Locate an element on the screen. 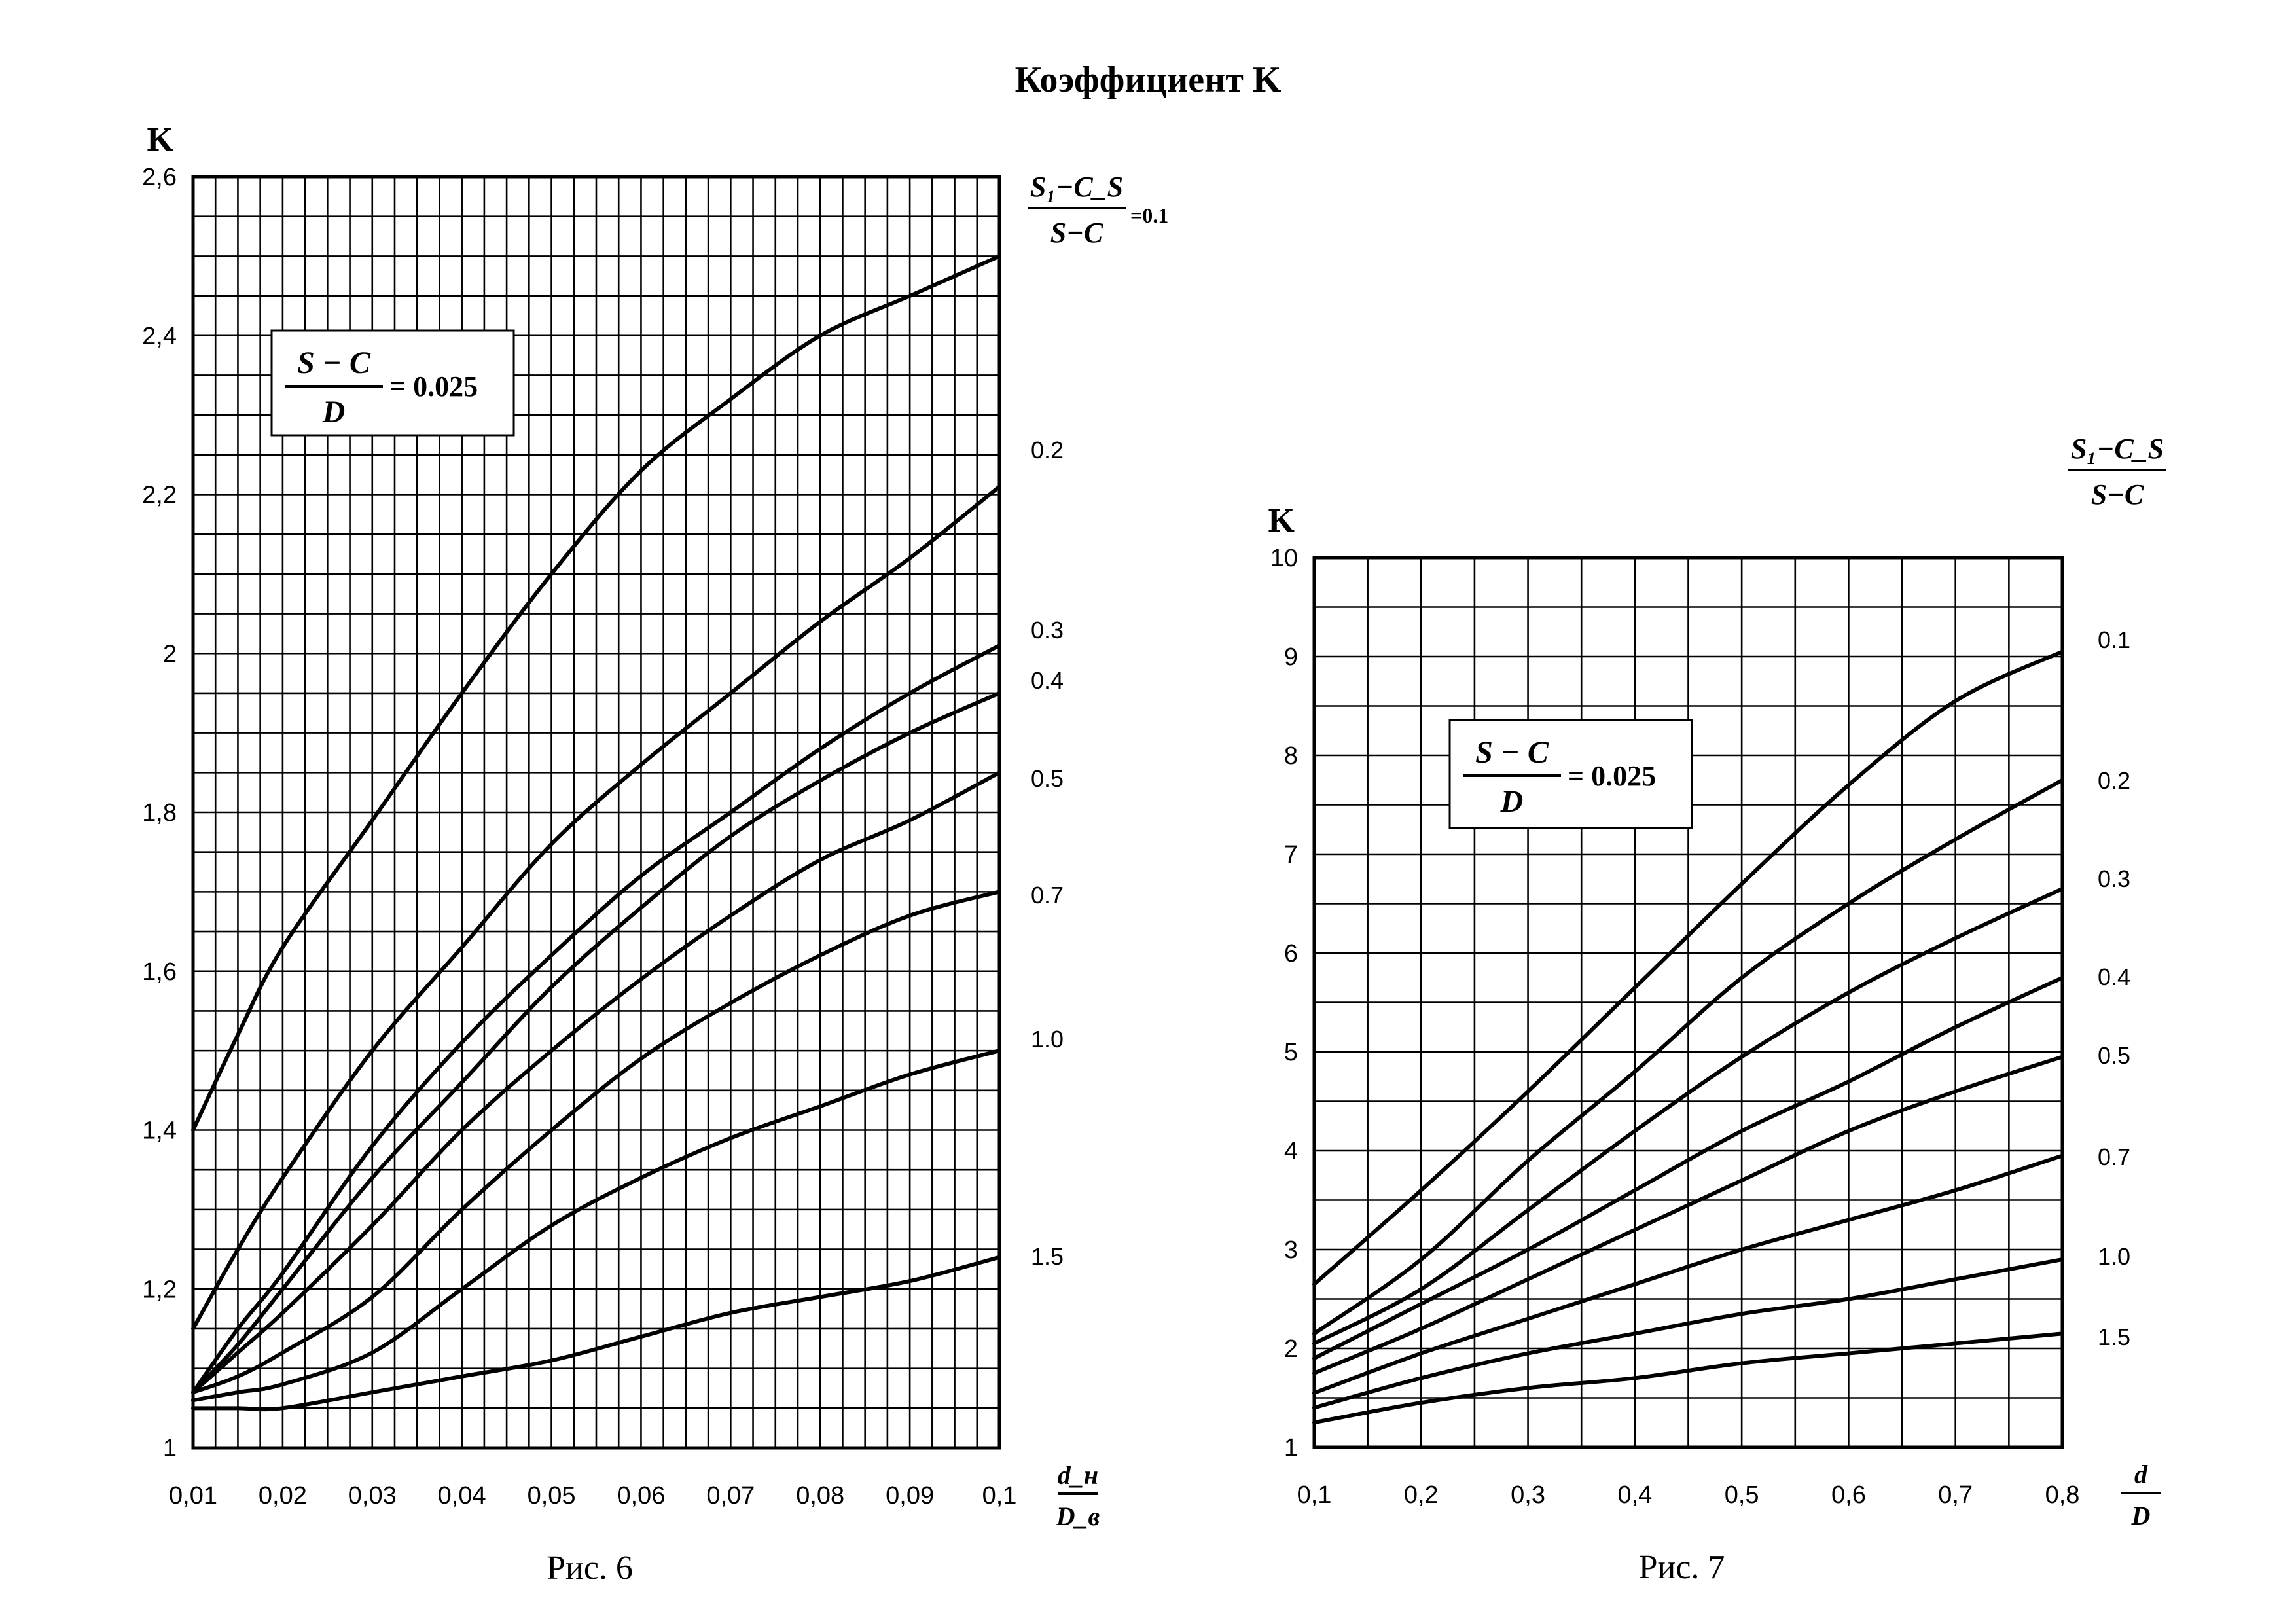 This screenshot has width=2296, height=1624. fig7-y-tick-label: 5 is located at coordinates (1291, 1052).